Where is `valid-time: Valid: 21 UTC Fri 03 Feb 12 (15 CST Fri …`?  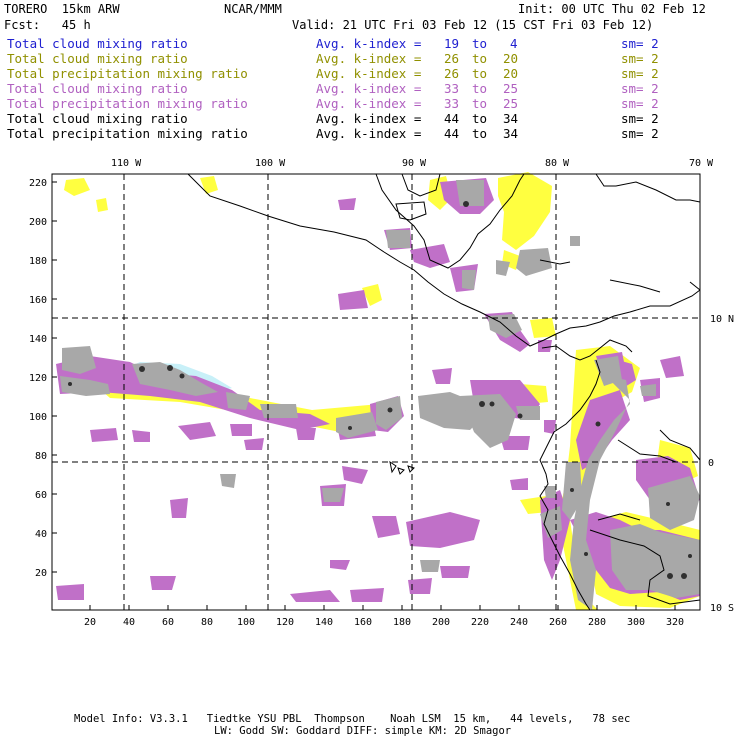 valid-time: Valid: 21 UTC Fri 03 Feb 12 (15 CST Fri … is located at coordinates (473, 25).